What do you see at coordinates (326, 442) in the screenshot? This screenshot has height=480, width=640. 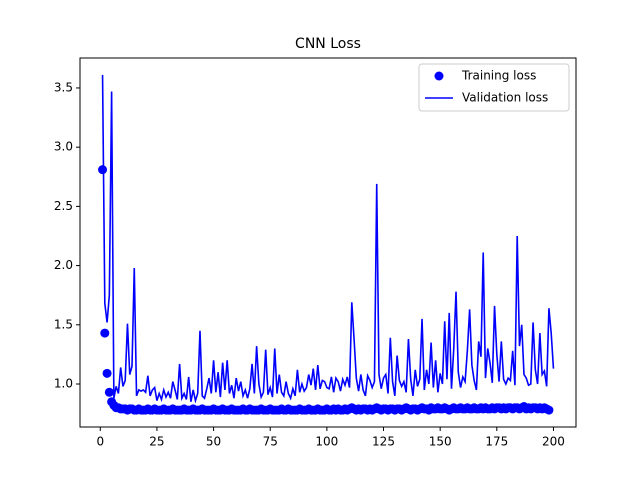 I see `x-tick-label: 100` at bounding box center [326, 442].